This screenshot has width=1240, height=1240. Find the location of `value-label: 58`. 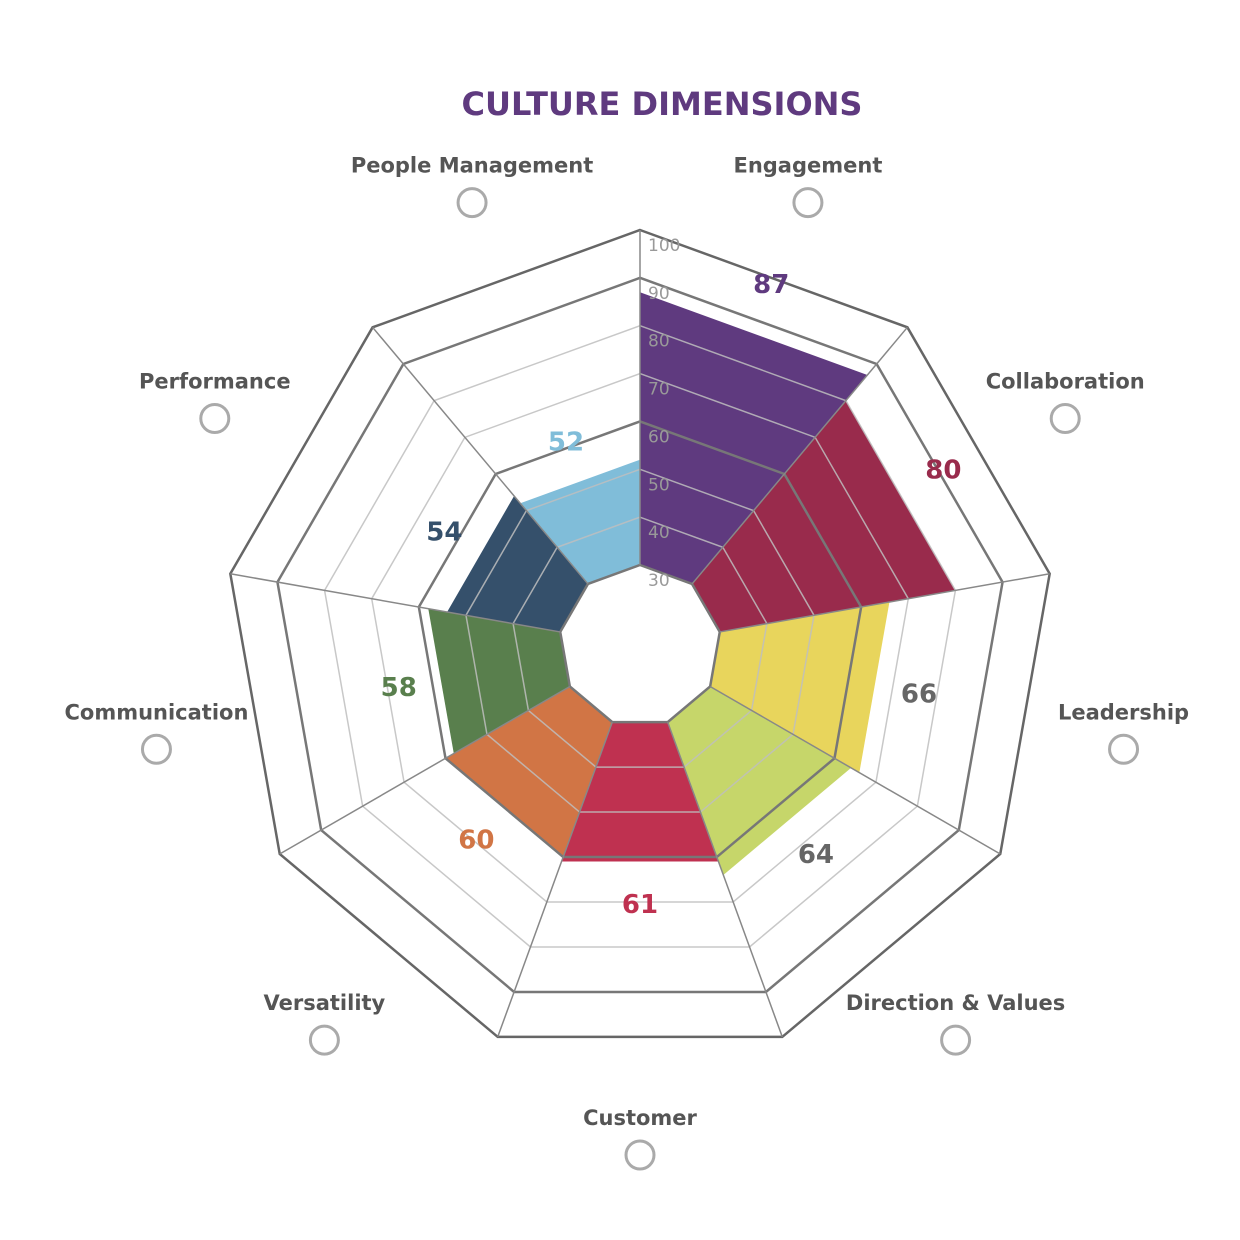

value-label: 58 is located at coordinates (399, 688).